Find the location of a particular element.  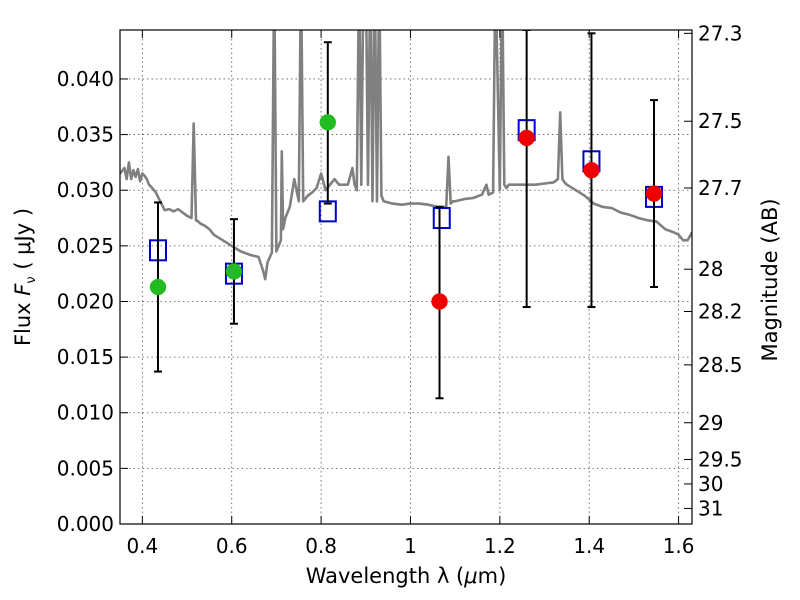

x-tick-label: 0.8 is located at coordinates (321, 546).